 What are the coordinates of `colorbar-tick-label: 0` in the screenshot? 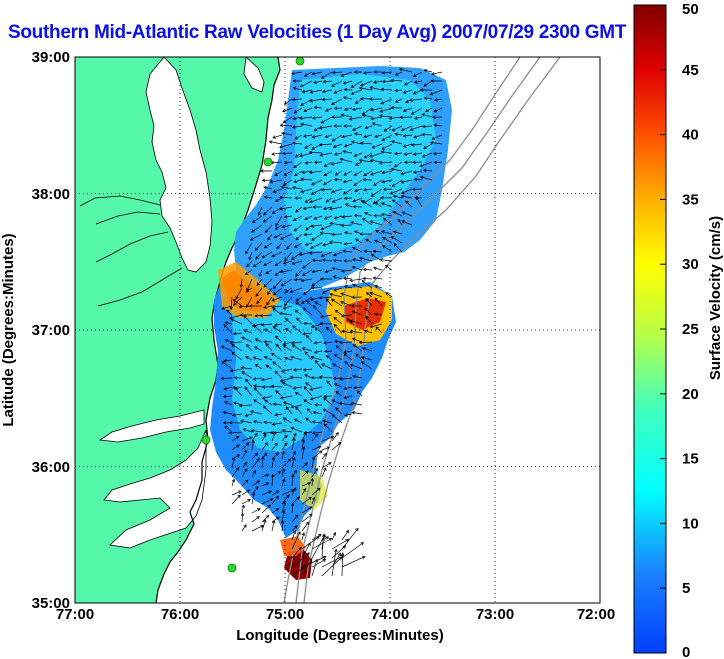 It's located at (686, 651).